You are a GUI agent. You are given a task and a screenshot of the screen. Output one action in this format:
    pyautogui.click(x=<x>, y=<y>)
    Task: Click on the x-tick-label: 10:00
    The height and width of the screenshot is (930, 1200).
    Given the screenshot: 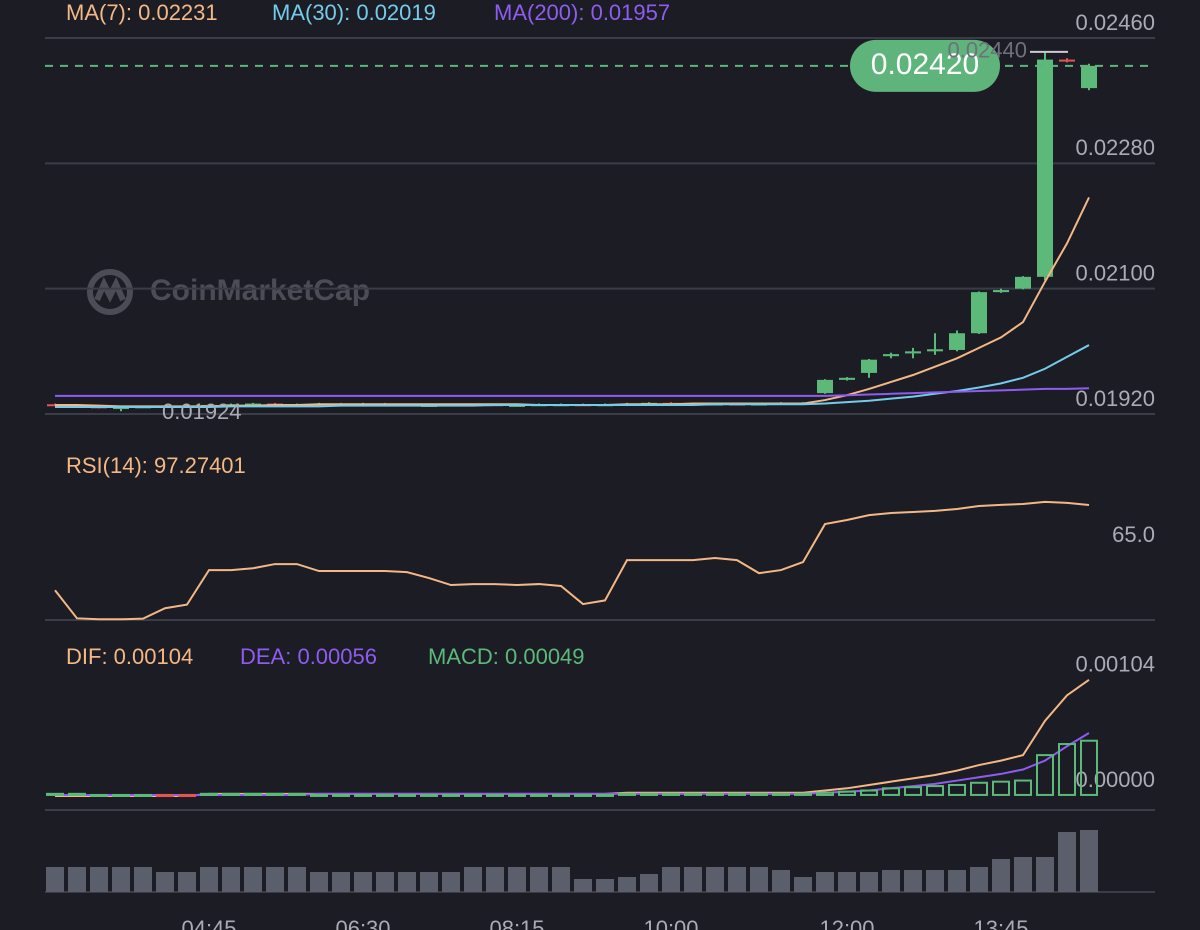 What is the action you would take?
    pyautogui.click(x=670, y=923)
    